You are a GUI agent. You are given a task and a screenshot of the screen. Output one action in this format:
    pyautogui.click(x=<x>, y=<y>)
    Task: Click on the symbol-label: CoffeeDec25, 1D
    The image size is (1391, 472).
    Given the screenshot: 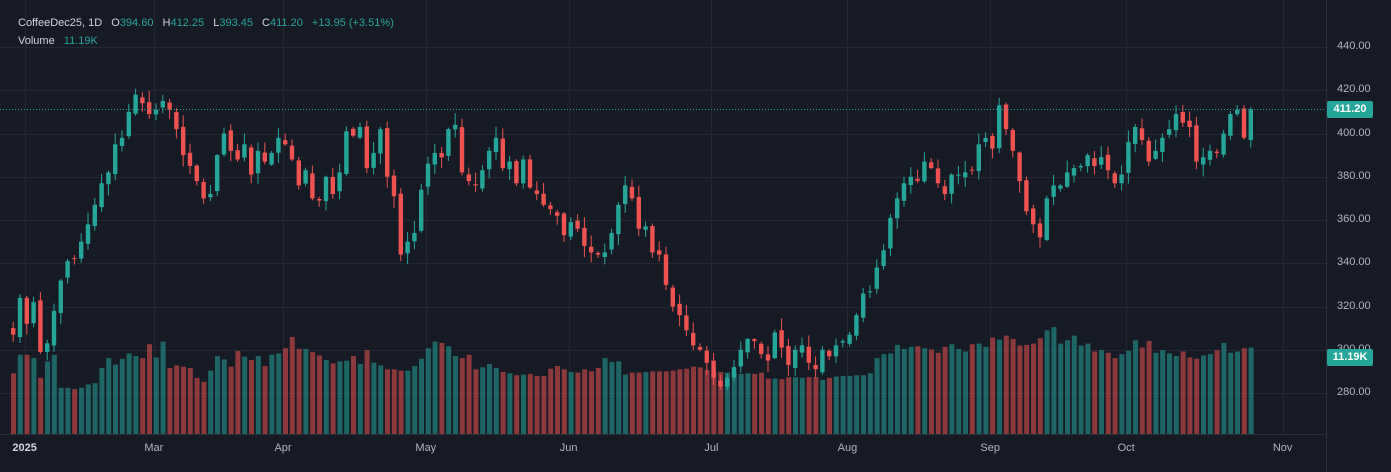 What is the action you would take?
    pyautogui.click(x=60, y=23)
    